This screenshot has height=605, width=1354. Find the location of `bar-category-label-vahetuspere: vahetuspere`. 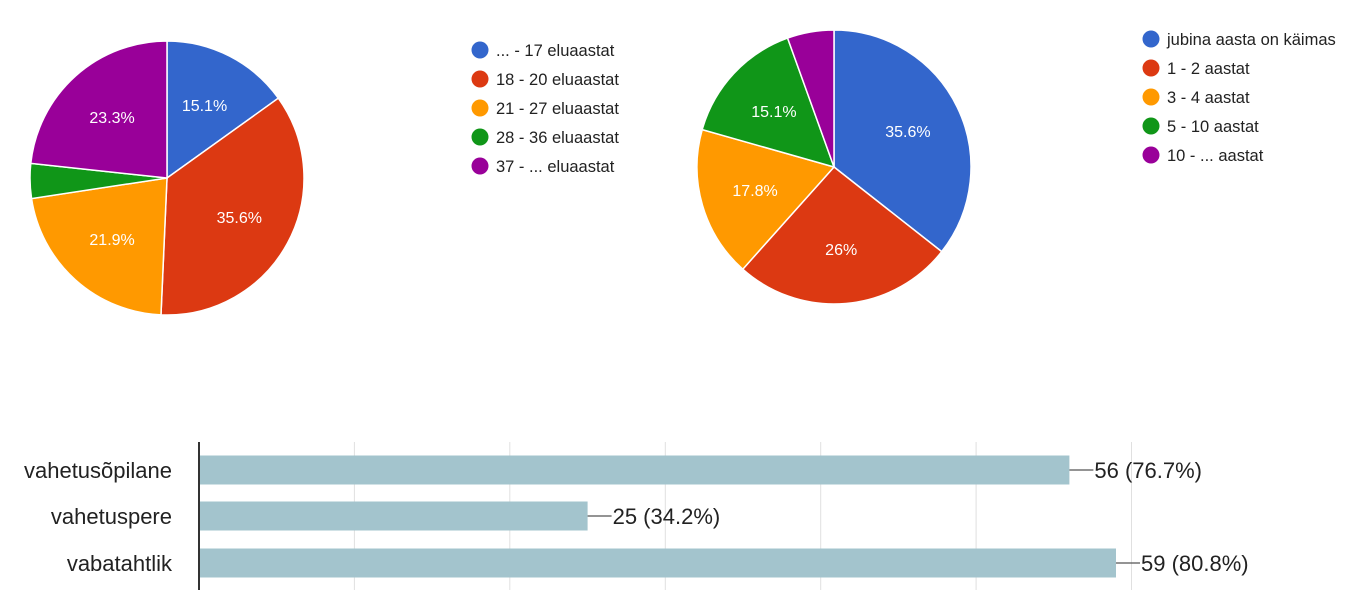

bar-category-label-vahetuspere: vahetuspere is located at coordinates (111, 516).